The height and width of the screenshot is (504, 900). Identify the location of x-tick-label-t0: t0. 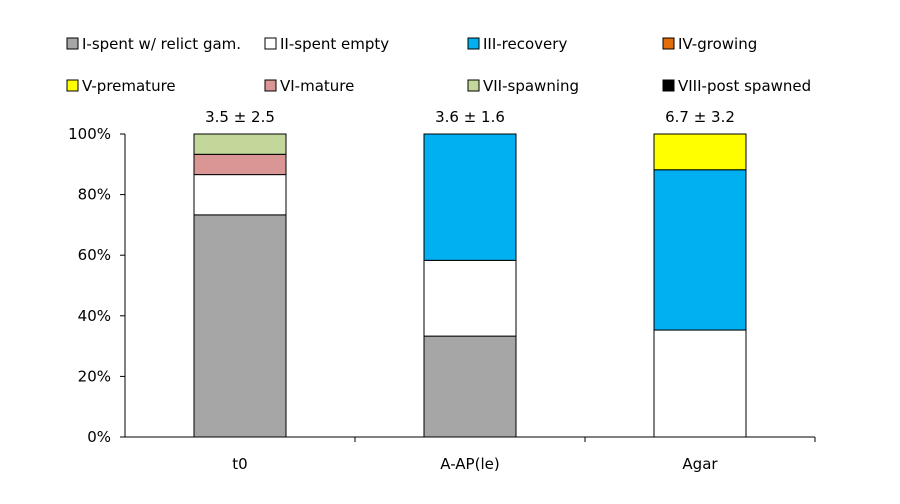
(239, 464).